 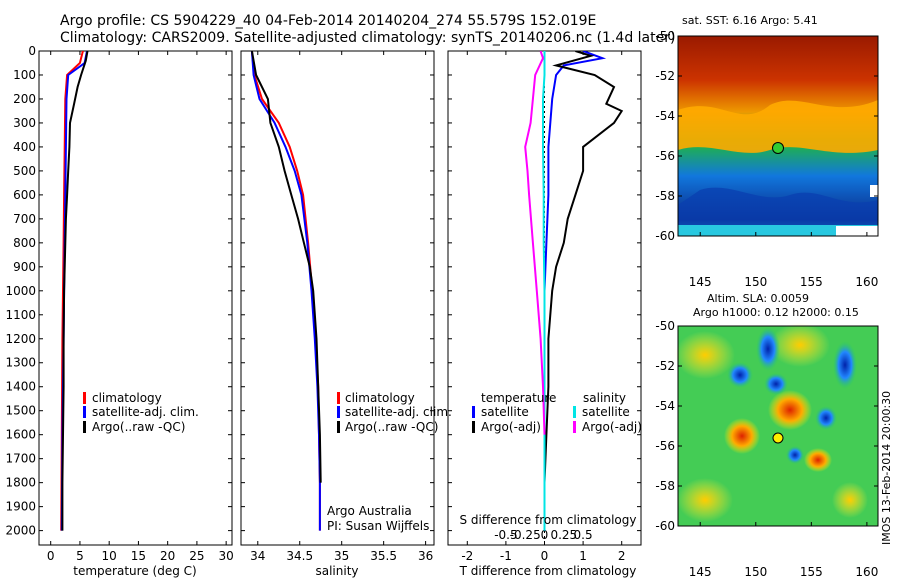 I want to click on difference-top-axis-label: S difference from climatology, so click(x=548, y=520).